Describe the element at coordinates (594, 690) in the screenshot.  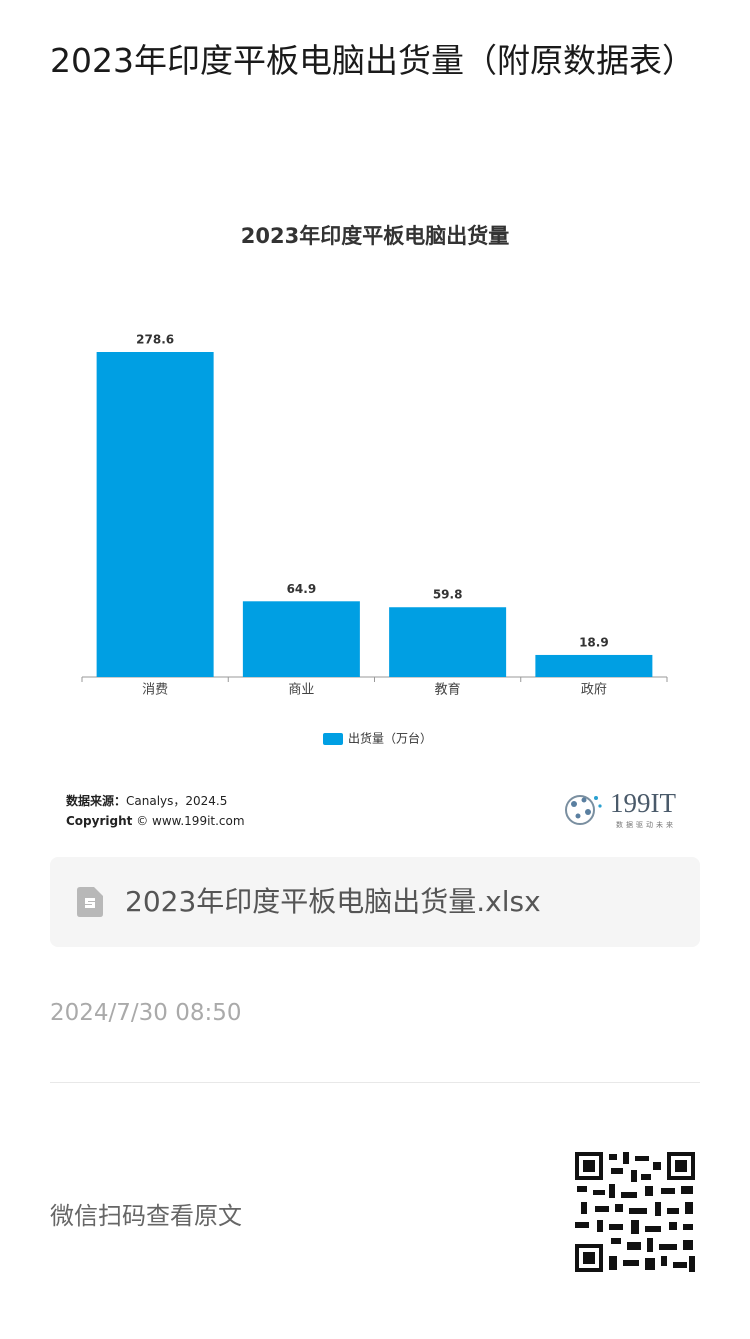
I see `x-tick-label: 政府` at that location.